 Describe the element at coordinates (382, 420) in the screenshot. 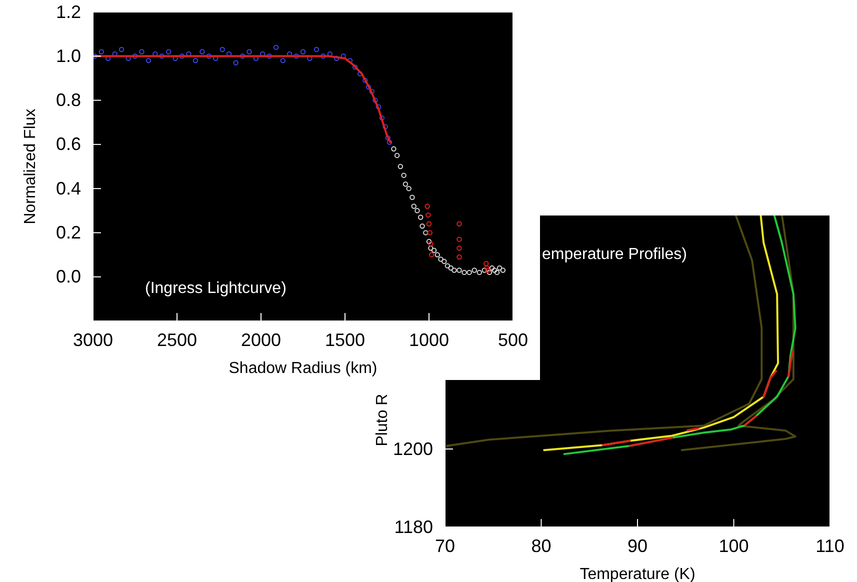

I see `y-axis-title: Pluto R` at that location.